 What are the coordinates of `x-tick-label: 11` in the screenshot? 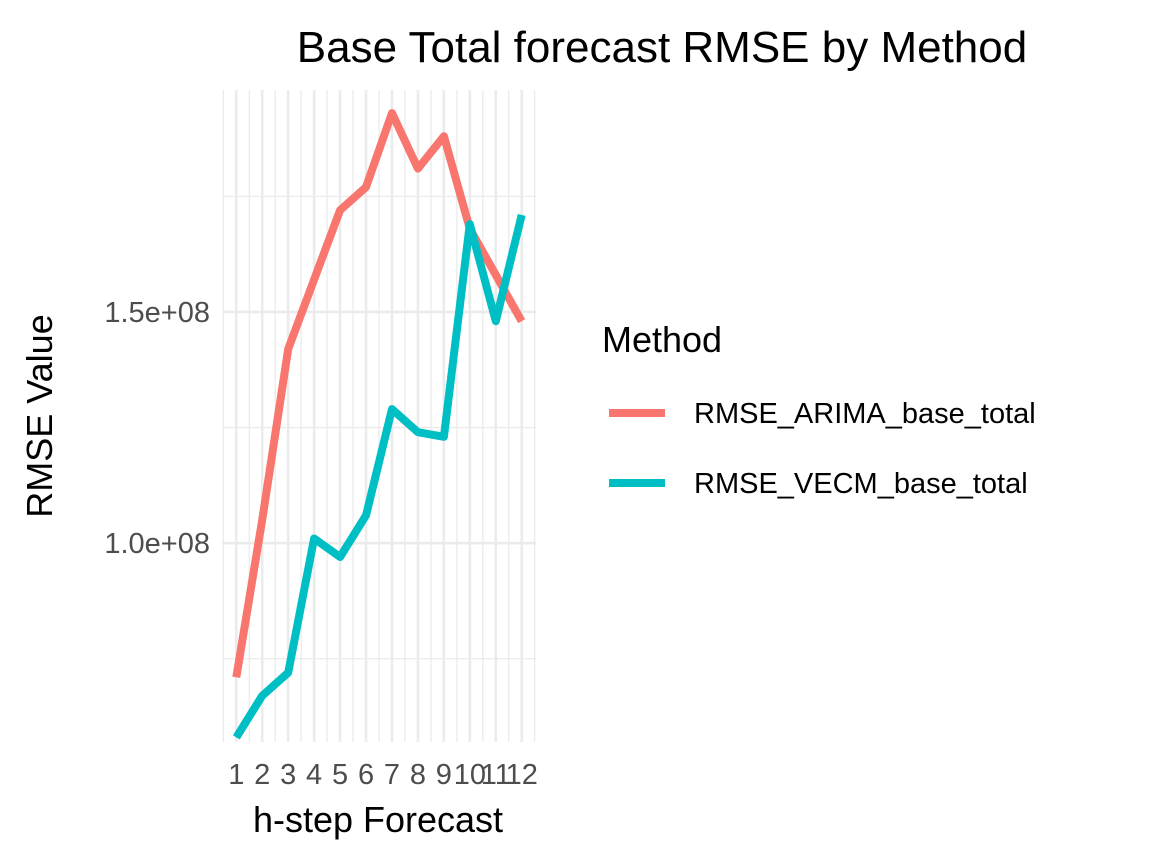 It's located at (496, 775).